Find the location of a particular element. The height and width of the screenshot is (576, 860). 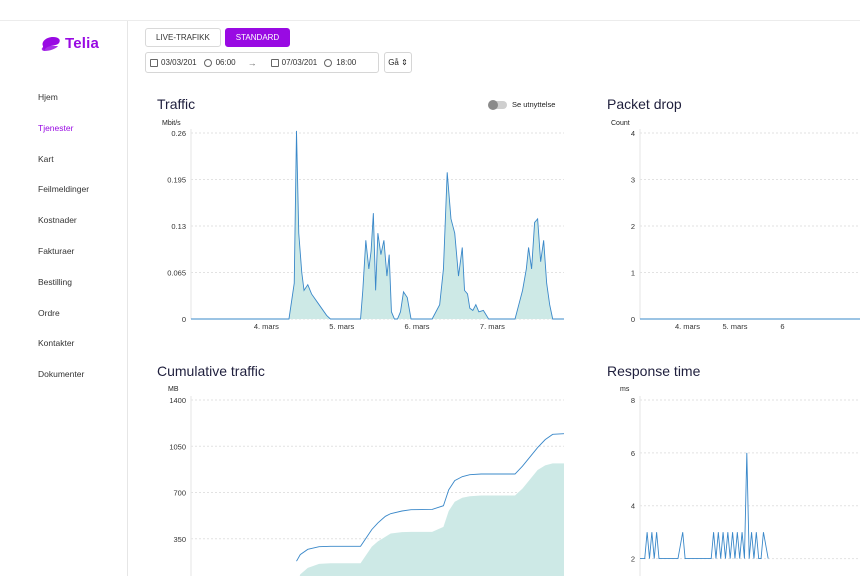

range-arrow-icon: → is located at coordinates (252, 62).